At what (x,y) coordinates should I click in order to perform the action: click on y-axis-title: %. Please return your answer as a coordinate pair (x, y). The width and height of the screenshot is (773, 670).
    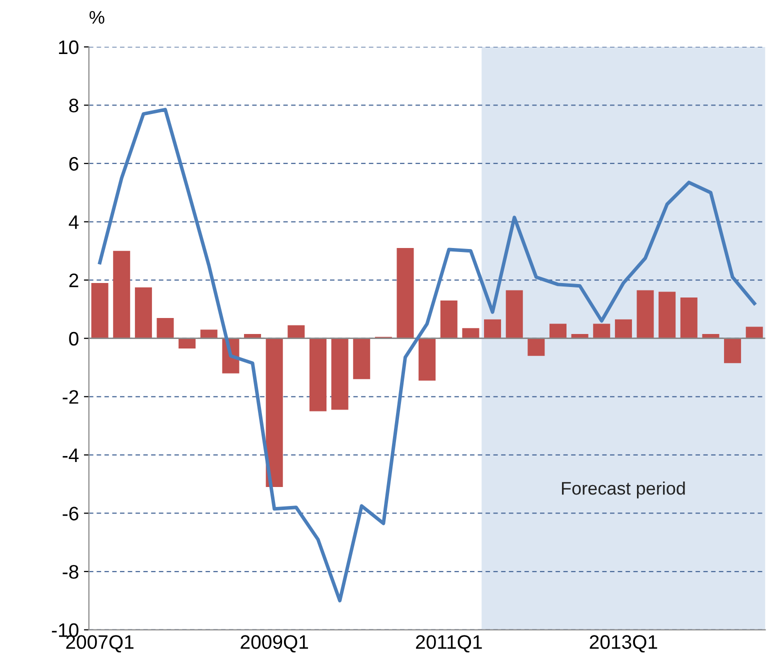
    Looking at the image, I should click on (97, 17).